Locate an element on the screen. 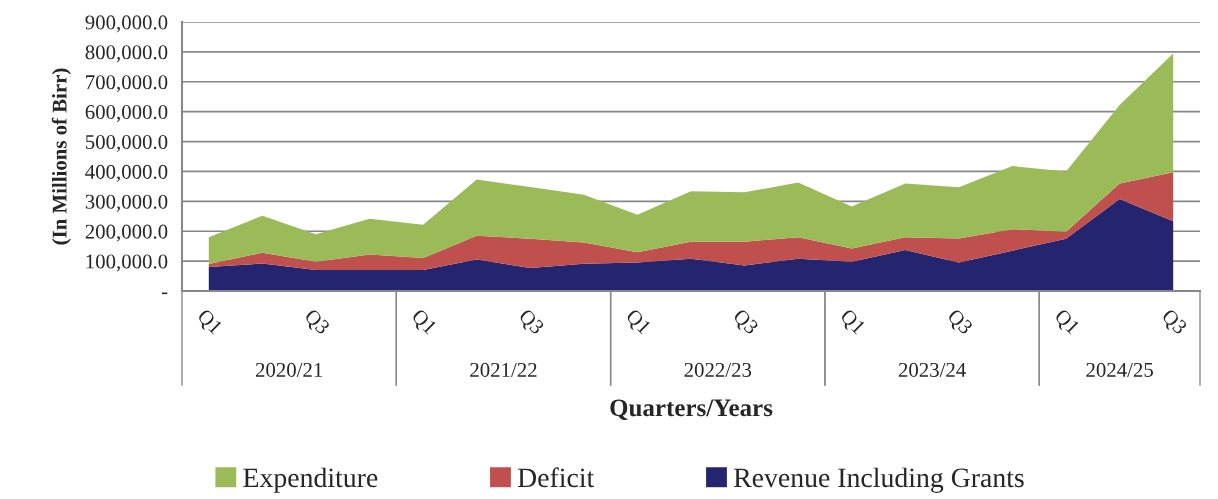 This screenshot has width=1218, height=499. y-tick-label: 900,000.0 is located at coordinates (126, 24).